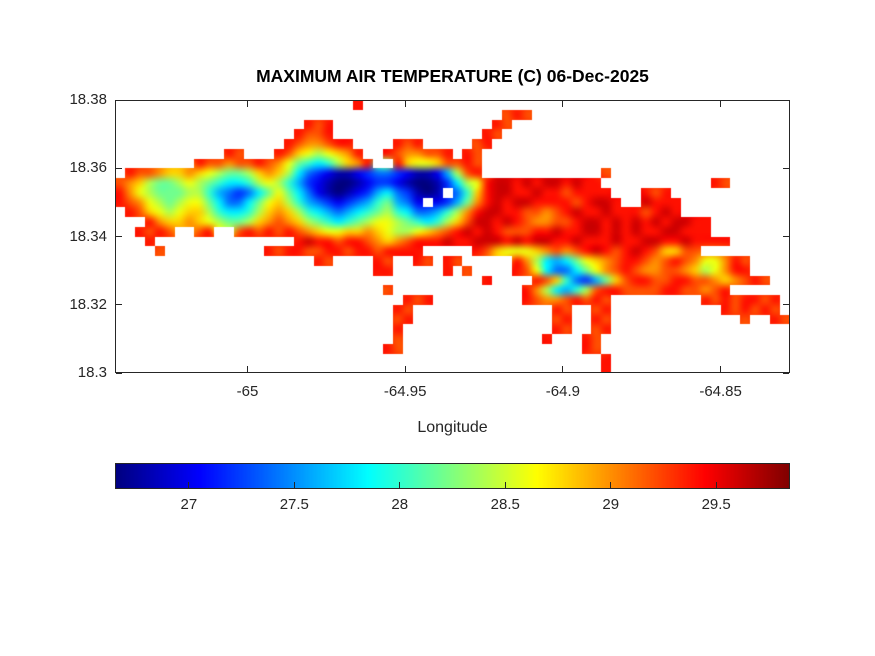 This screenshot has width=875, height=656. Describe the element at coordinates (294, 504) in the screenshot. I see `colorbar-tick-label: 27.5` at that location.